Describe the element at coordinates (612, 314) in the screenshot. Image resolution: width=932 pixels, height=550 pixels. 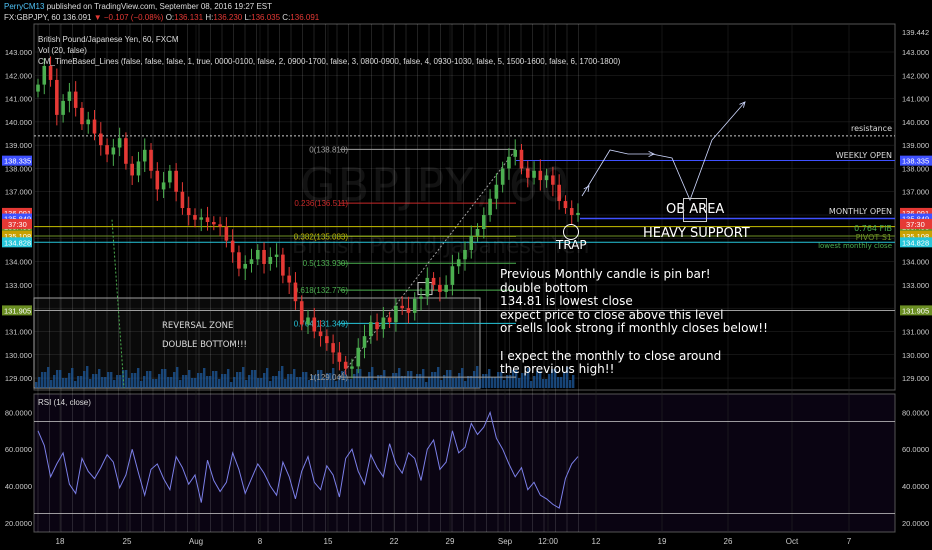
I see `note-line: expect price to close above this level` at that location.